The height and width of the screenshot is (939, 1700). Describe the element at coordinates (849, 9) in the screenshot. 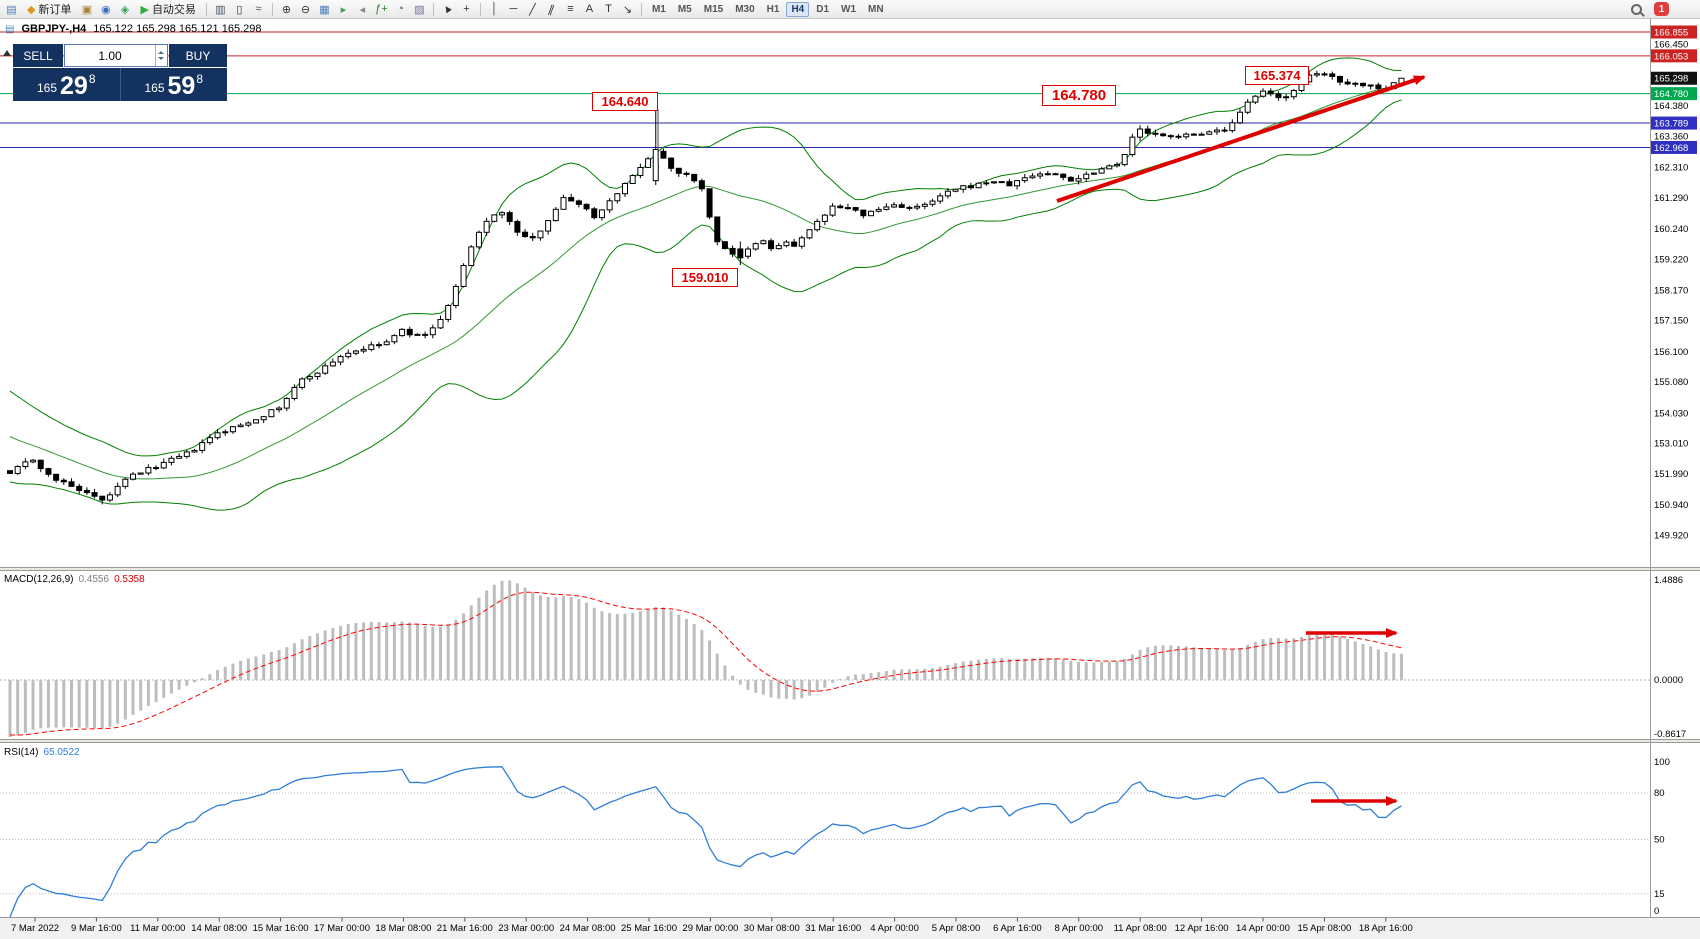

I see `timeframe-w1: W1` at that location.